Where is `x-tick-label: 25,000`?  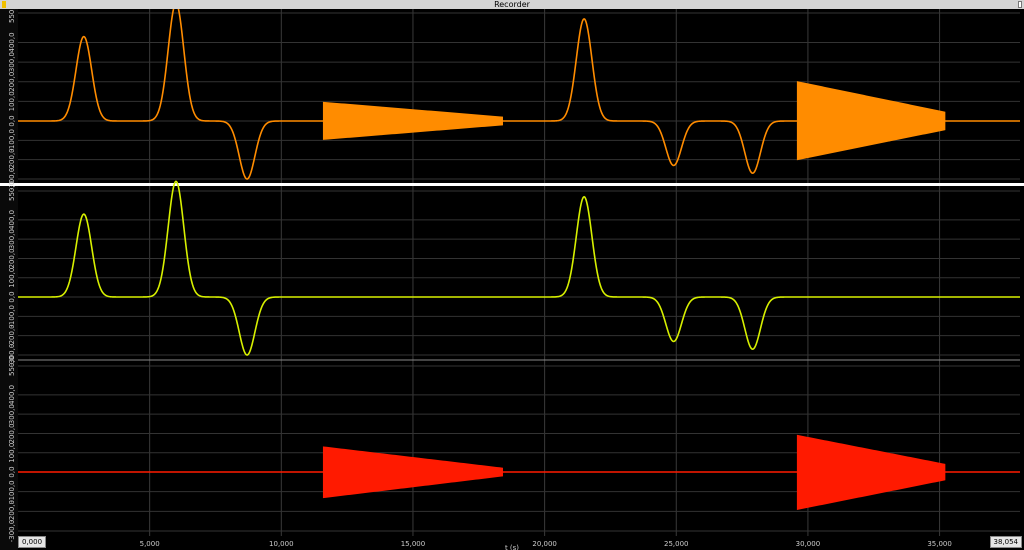
x-tick-label: 25,000 is located at coordinates (676, 544).